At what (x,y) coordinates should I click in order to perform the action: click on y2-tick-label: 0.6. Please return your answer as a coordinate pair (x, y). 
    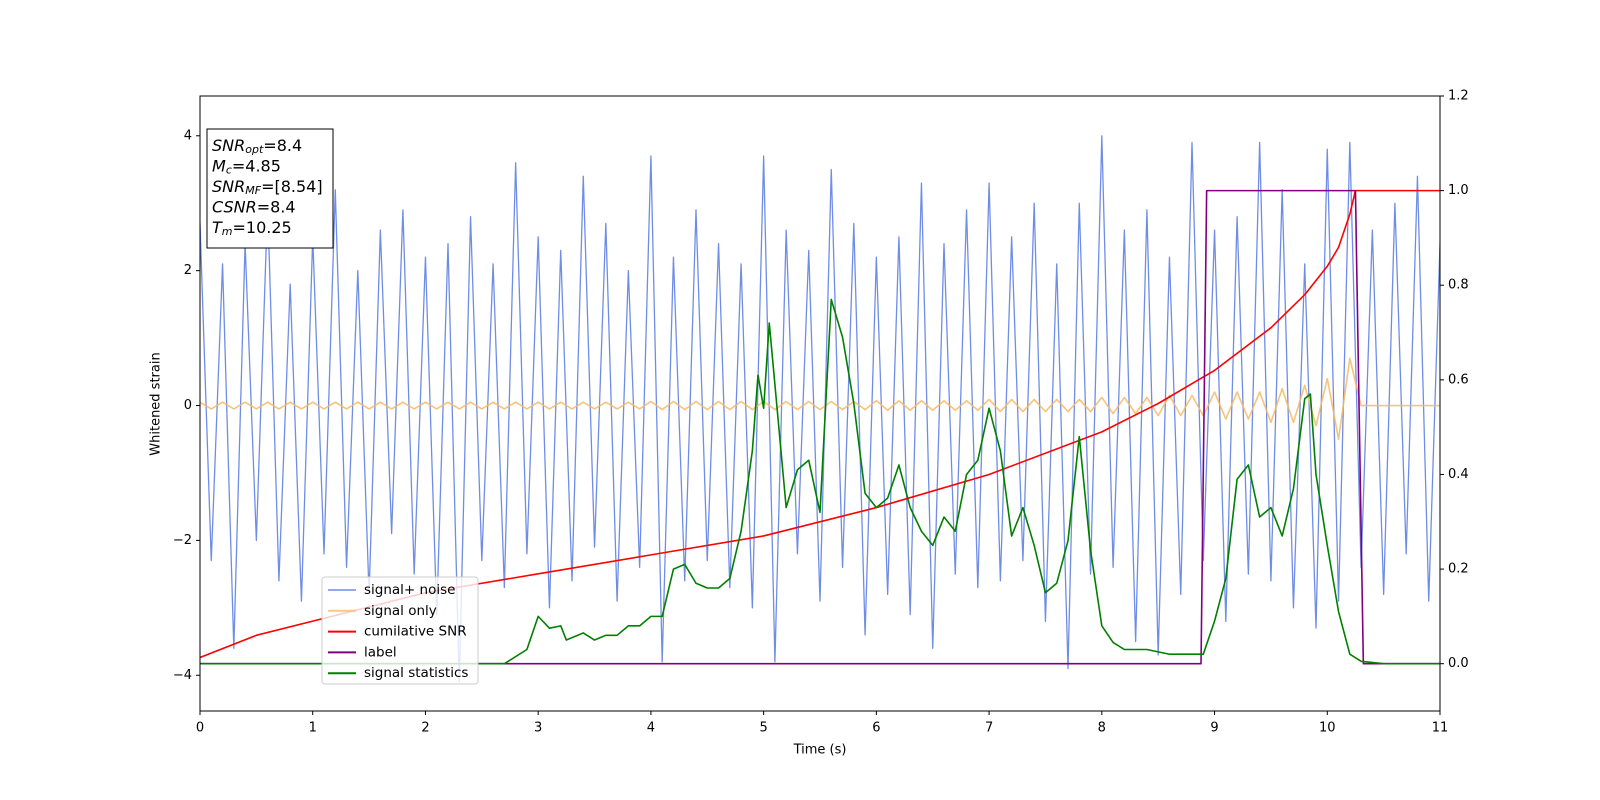
    Looking at the image, I should click on (1458, 379).